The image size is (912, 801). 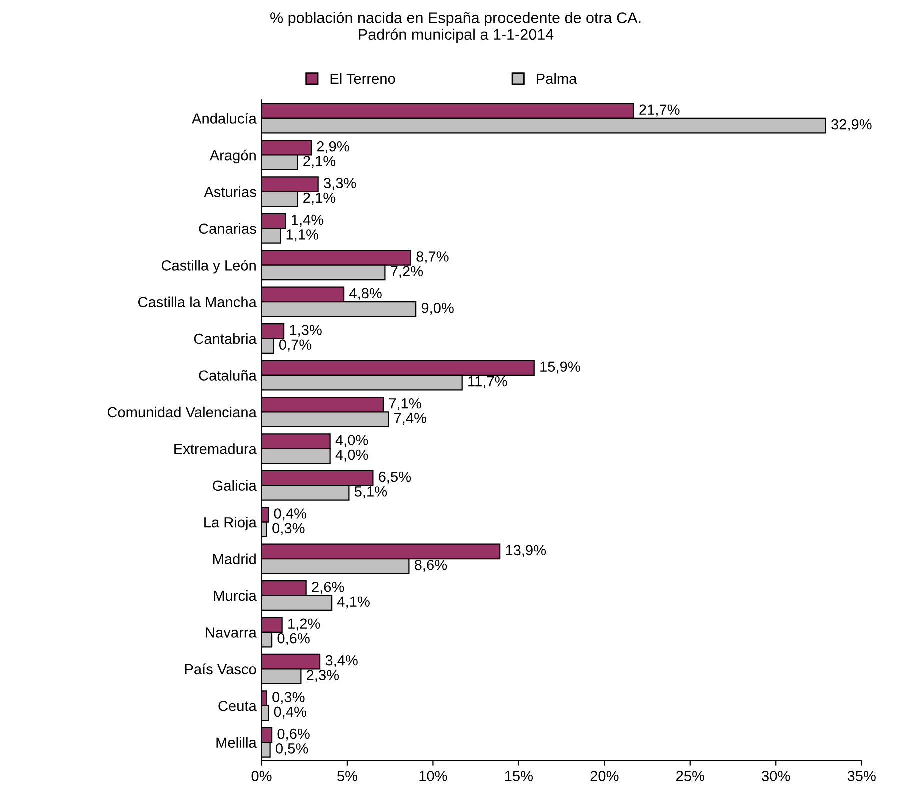 What do you see at coordinates (237, 706) in the screenshot?
I see `y-tick-label: Ceuta` at bounding box center [237, 706].